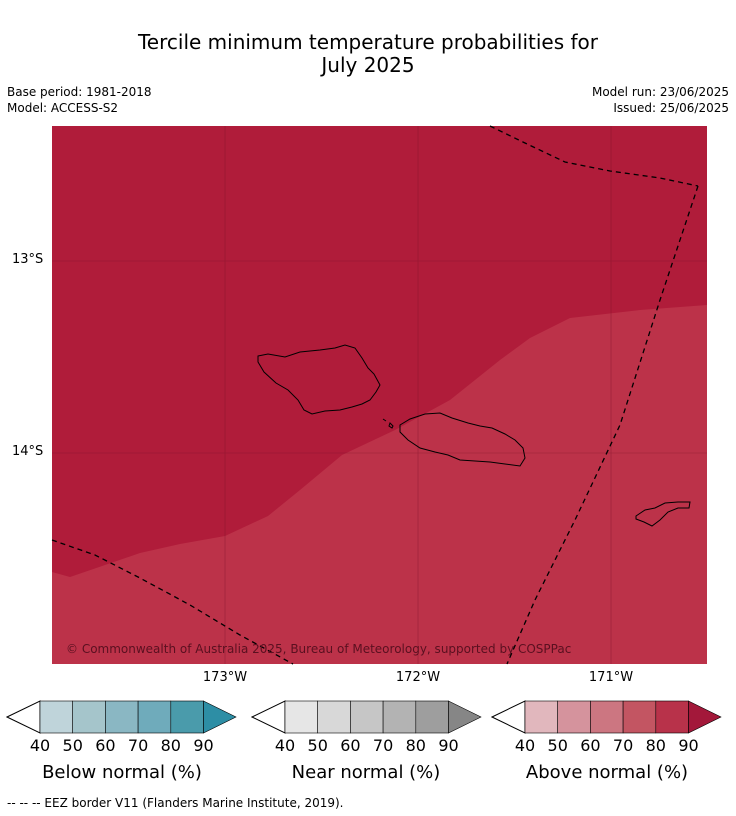 The width and height of the screenshot is (736, 816). Describe the element at coordinates (368, 65) in the screenshot. I see `title-line-2: July 2025` at that location.